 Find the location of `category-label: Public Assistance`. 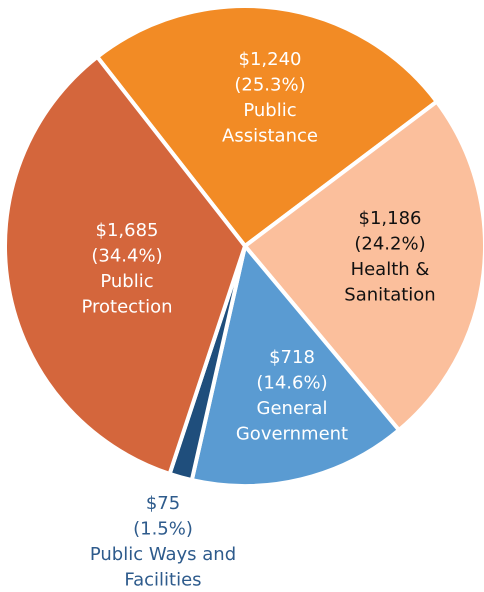

category-label: Public Assistance is located at coordinates (270, 123).